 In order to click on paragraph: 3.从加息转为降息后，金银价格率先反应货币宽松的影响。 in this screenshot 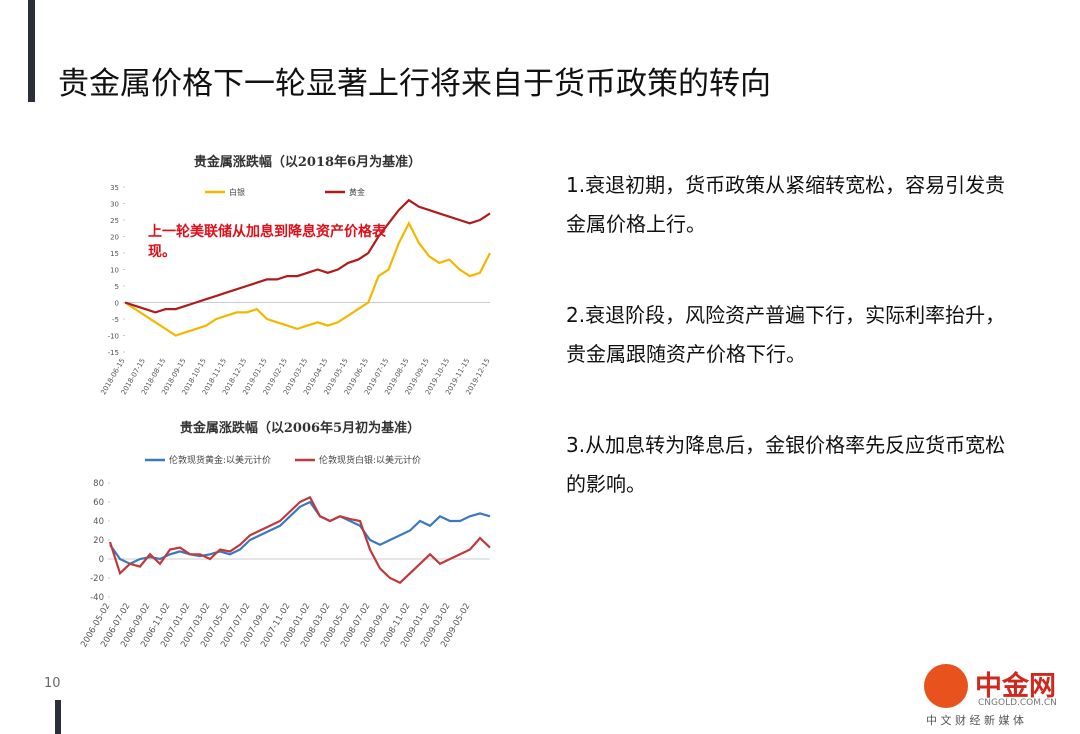, I will do `click(786, 464)`.